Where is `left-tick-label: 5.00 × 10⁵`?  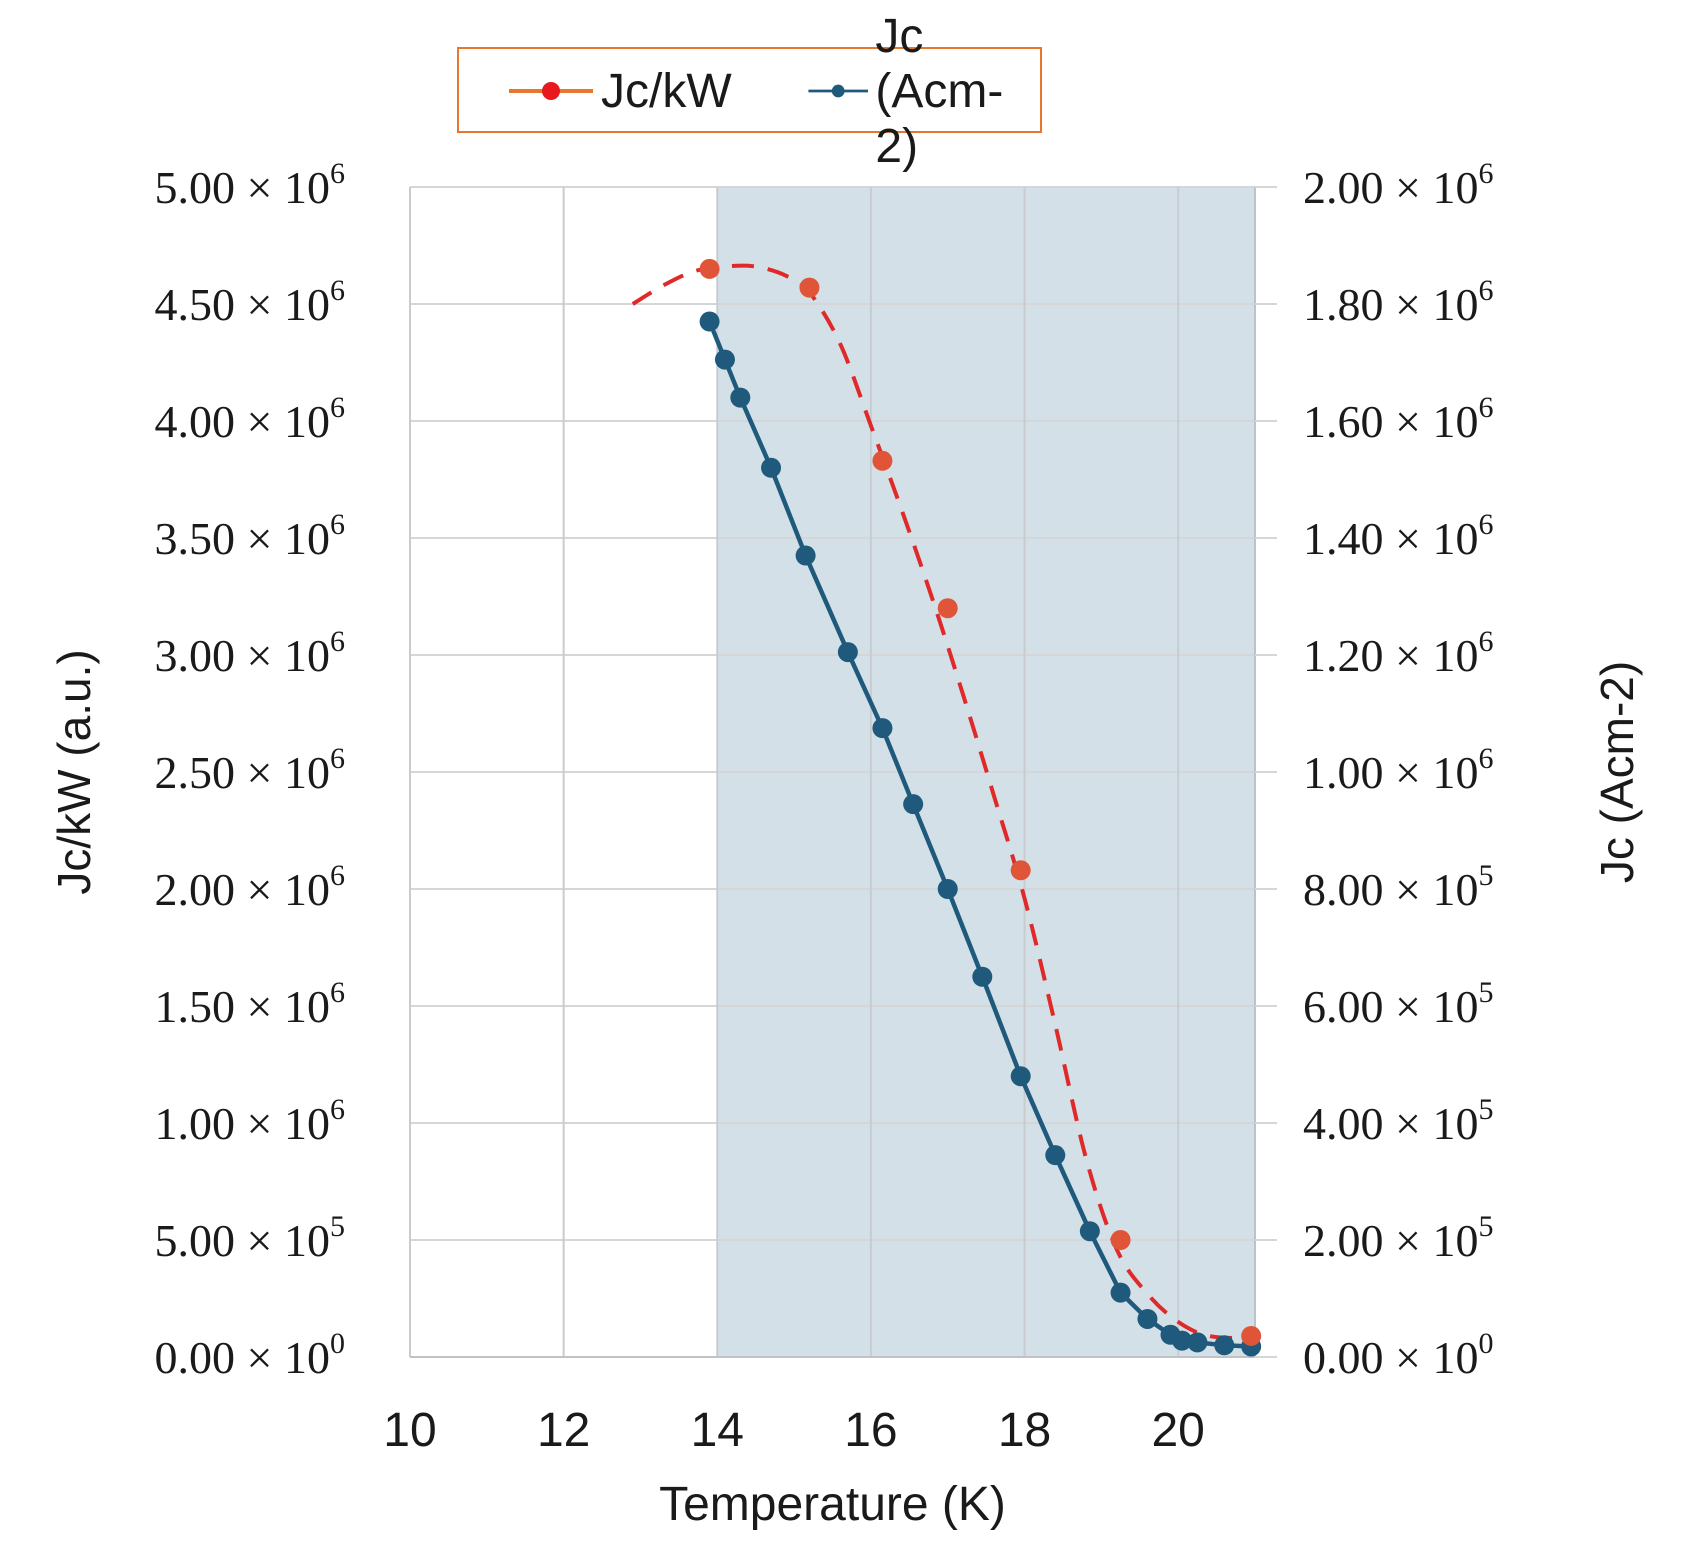 left-tick-label: 5.00 × 10⁵ is located at coordinates (250, 1238).